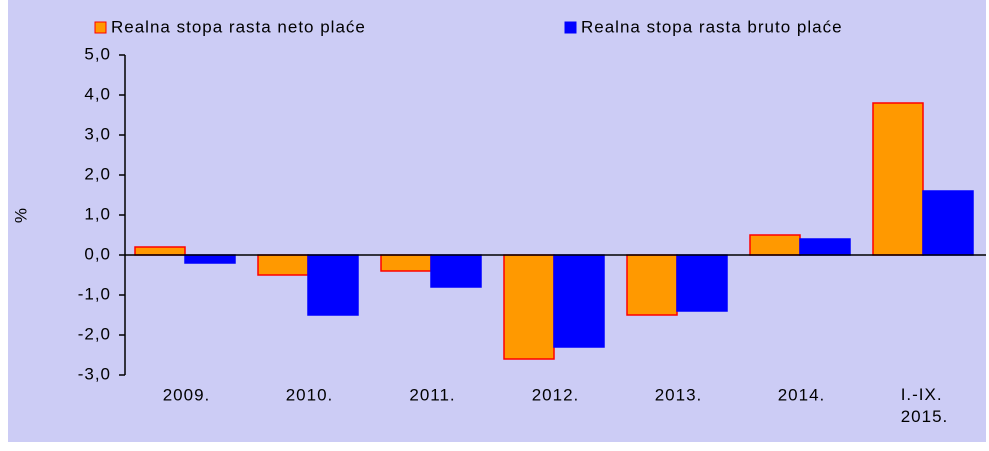 Image resolution: width=989 pixels, height=451 pixels. I want to click on x-tick-label: 2014., so click(802, 394).